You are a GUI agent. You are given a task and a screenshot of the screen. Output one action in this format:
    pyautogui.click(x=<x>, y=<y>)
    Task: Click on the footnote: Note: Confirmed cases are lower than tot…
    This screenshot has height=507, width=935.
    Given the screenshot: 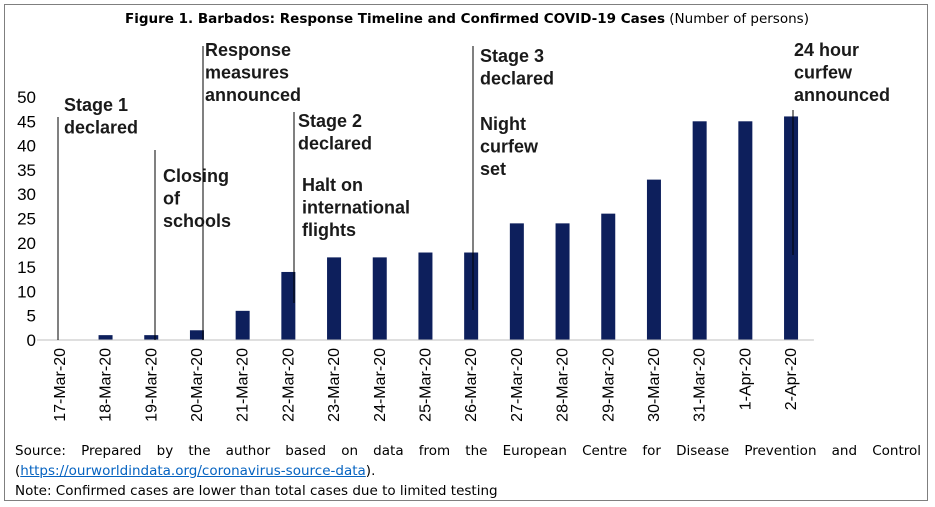 What is the action you would take?
    pyautogui.click(x=256, y=491)
    